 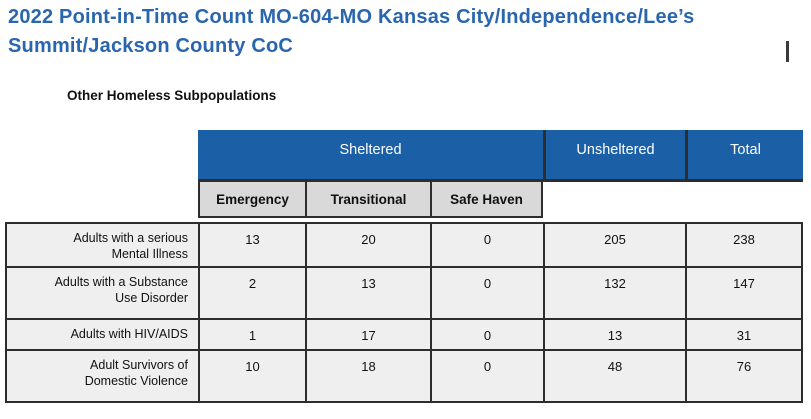 What do you see at coordinates (251, 245) in the screenshot?
I see `cell-mental-illness-emergency: 13` at bounding box center [251, 245].